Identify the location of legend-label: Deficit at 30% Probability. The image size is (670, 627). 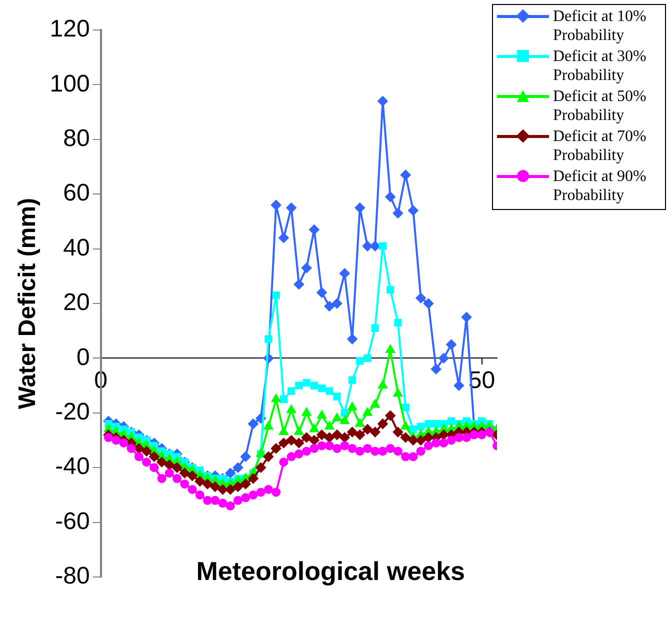
(600, 66).